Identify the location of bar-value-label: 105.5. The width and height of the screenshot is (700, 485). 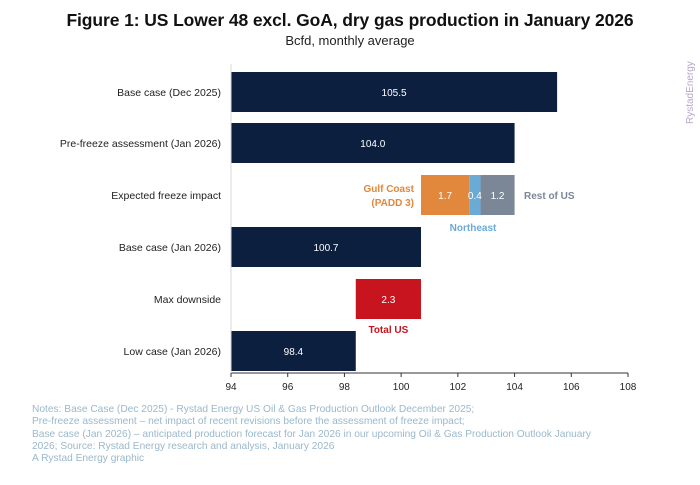
(394, 93).